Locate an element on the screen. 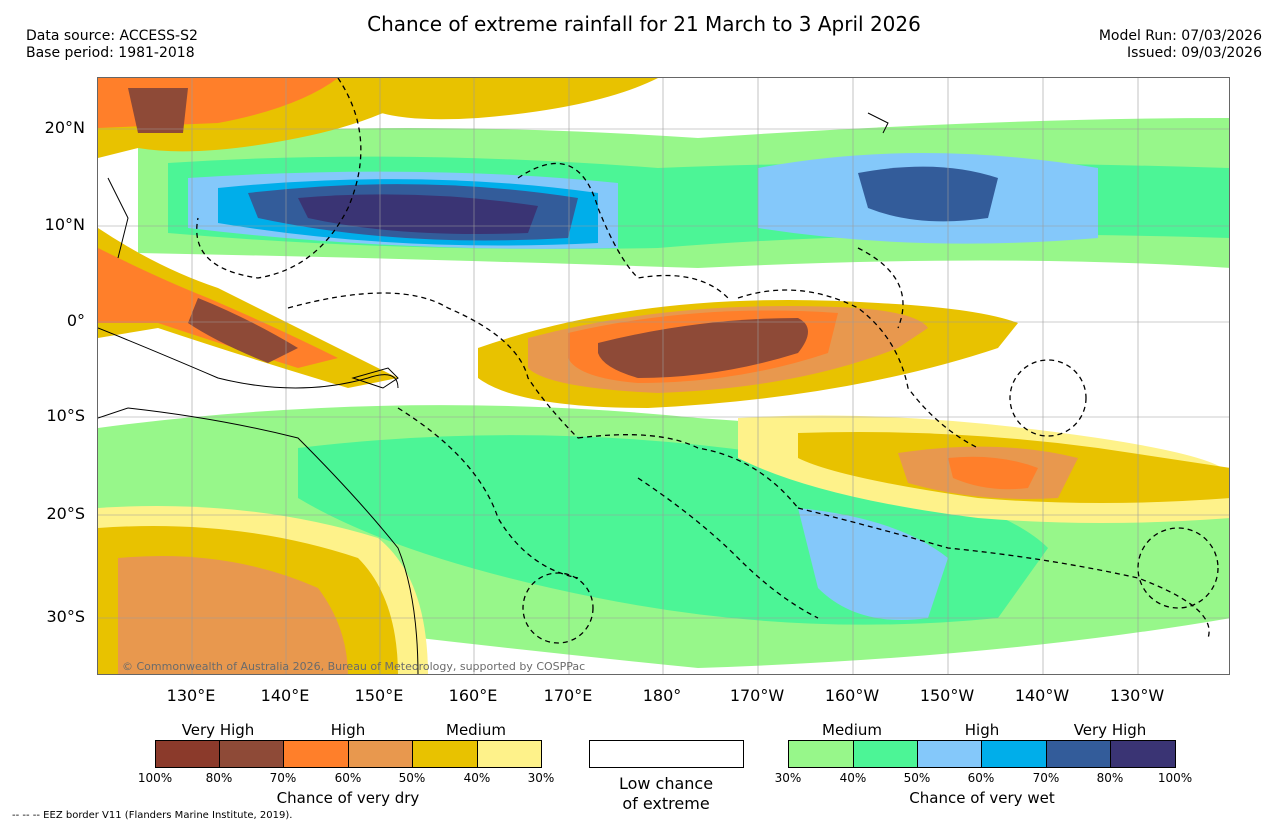 The height and width of the screenshot is (827, 1288). north-dry-strip is located at coordinates (513, 99).